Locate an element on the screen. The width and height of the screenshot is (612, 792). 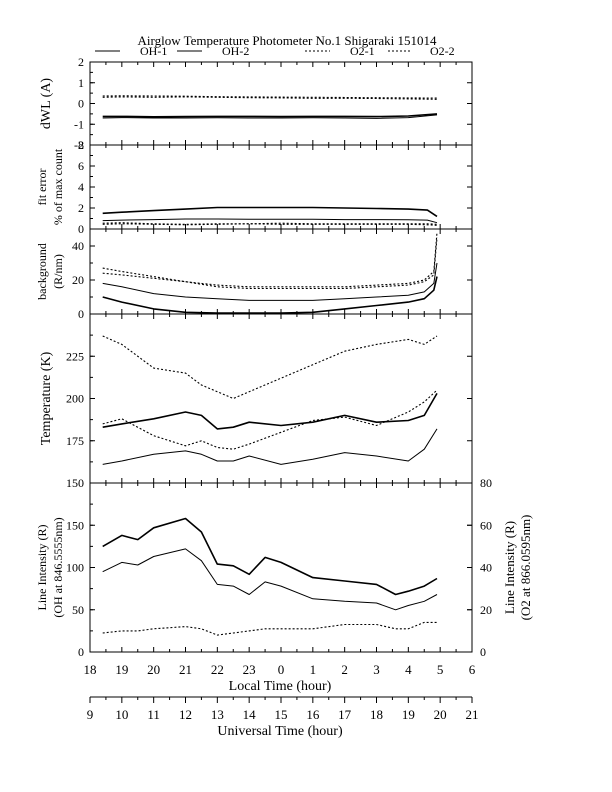
y-tick-label: 50 is located at coordinates (78, 610).